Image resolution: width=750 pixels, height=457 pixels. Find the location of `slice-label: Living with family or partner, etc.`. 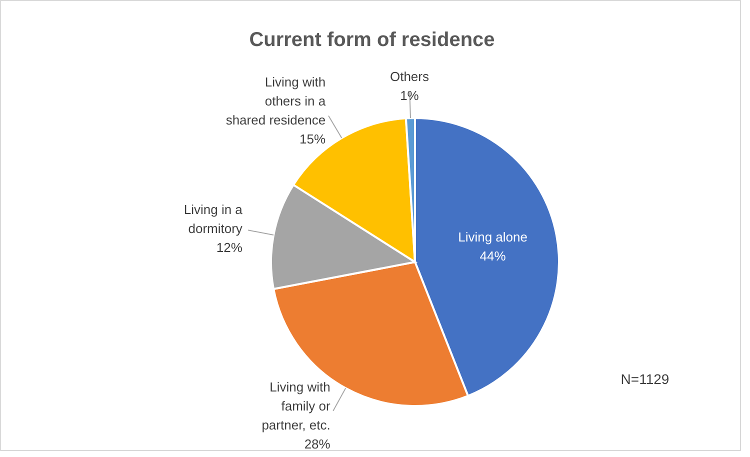

slice-label: Living with family or partner, etc. is located at coordinates (297, 405).